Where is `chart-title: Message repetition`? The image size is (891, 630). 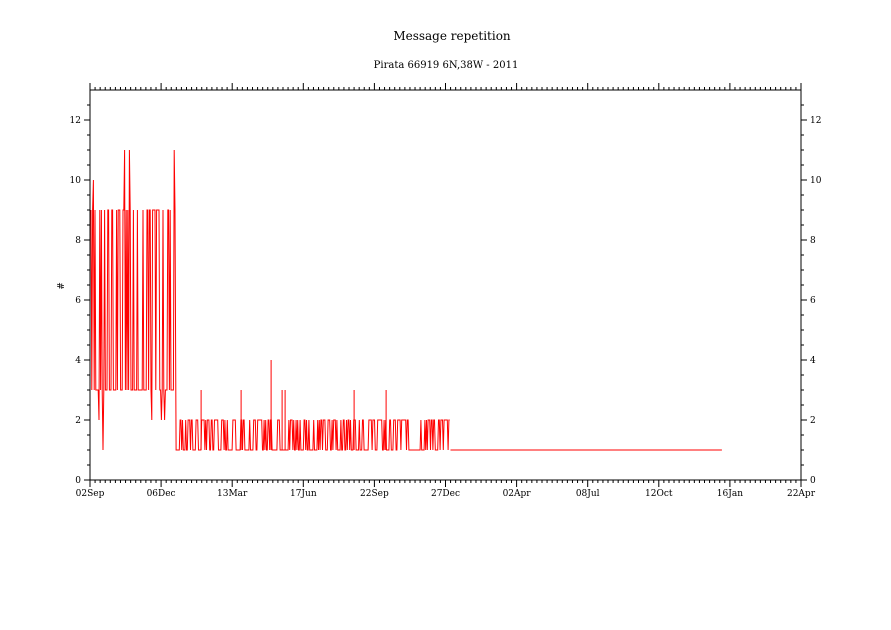 chart-title: Message repetition is located at coordinates (452, 36).